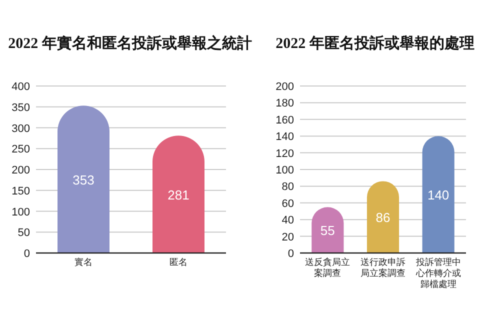 The image size is (480, 320). What do you see at coordinates (437, 273) in the screenshot?
I see `x-tick-label: 投訴管理中心作轉介或歸檔處理` at bounding box center [437, 273].